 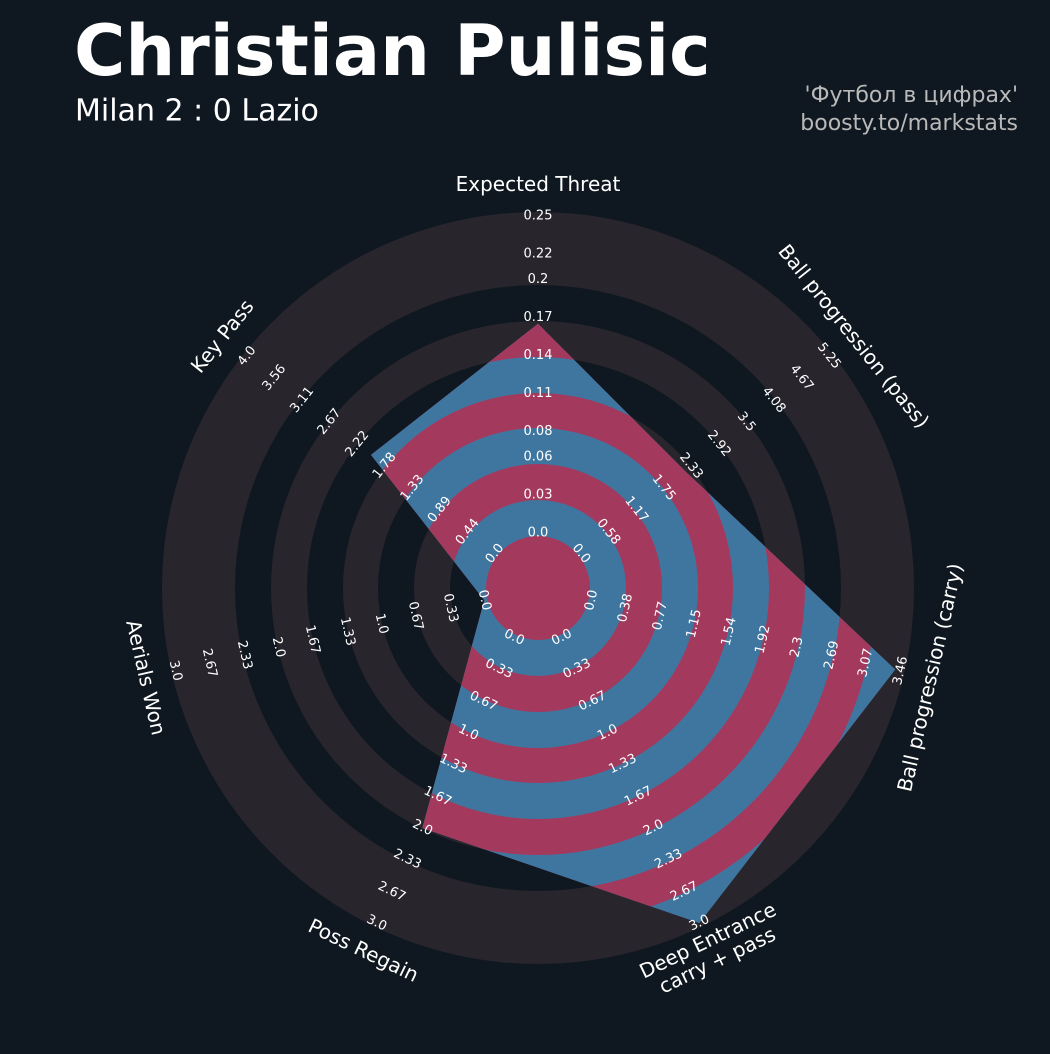 What do you see at coordinates (175, 671) in the screenshot?
I see `tick-label: 3.0` at bounding box center [175, 671].